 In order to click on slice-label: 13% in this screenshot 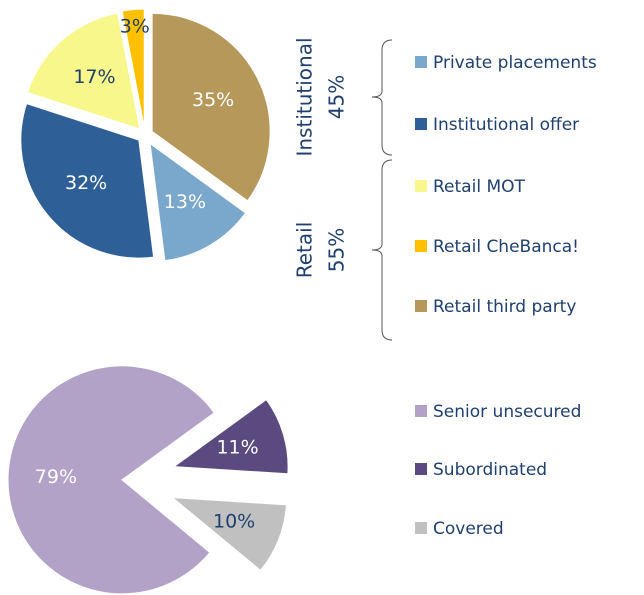, I will do `click(185, 202)`.